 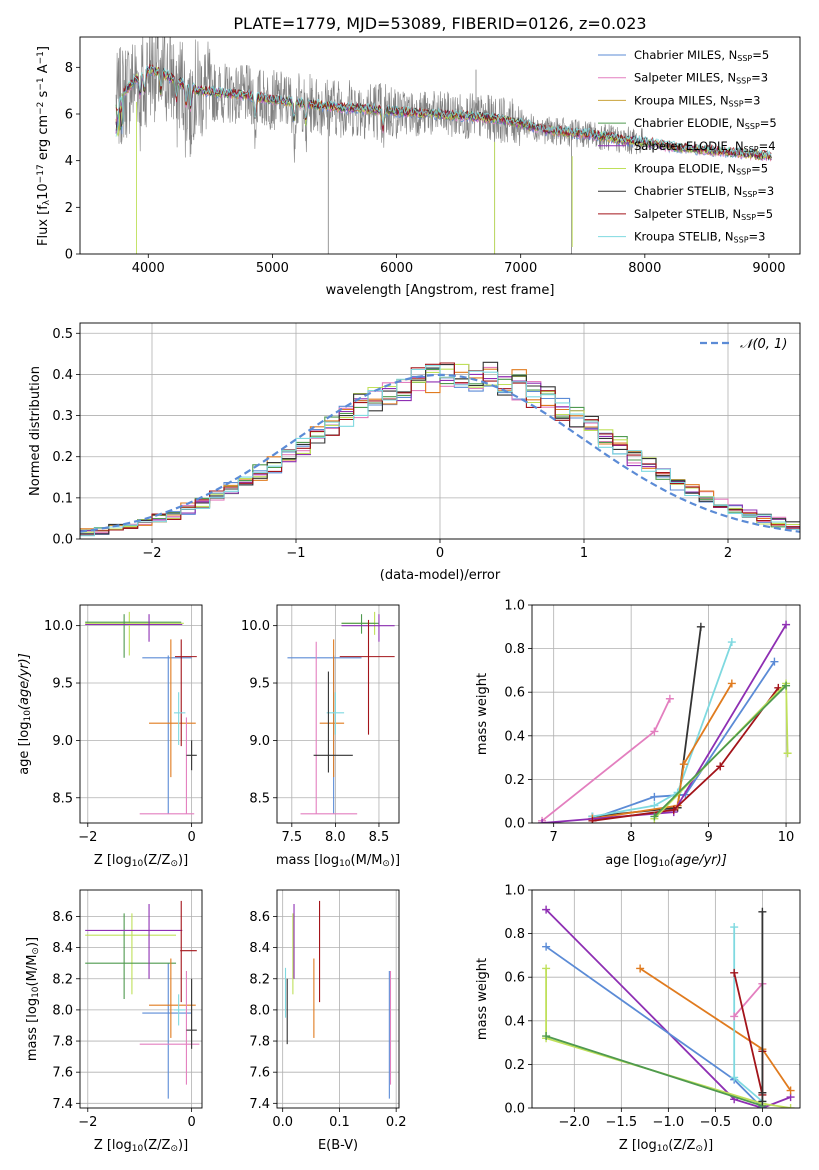 I want to click on y-tick-label: 1.0, so click(x=514, y=606).